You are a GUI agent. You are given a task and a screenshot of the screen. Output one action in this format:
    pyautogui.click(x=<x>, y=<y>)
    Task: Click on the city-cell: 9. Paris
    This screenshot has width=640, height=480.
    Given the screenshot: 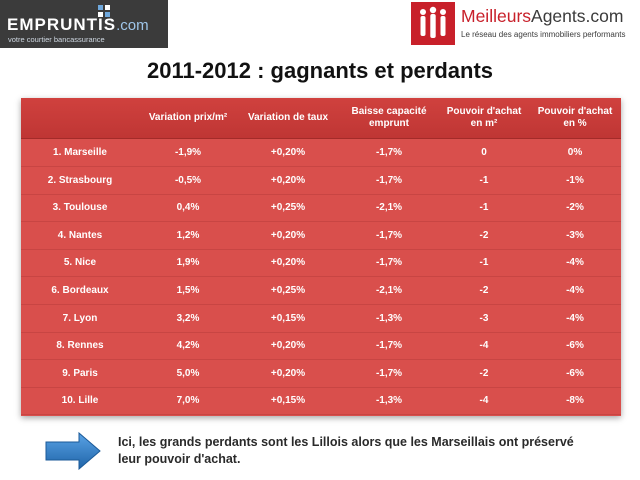 What is the action you would take?
    pyautogui.click(x=80, y=373)
    